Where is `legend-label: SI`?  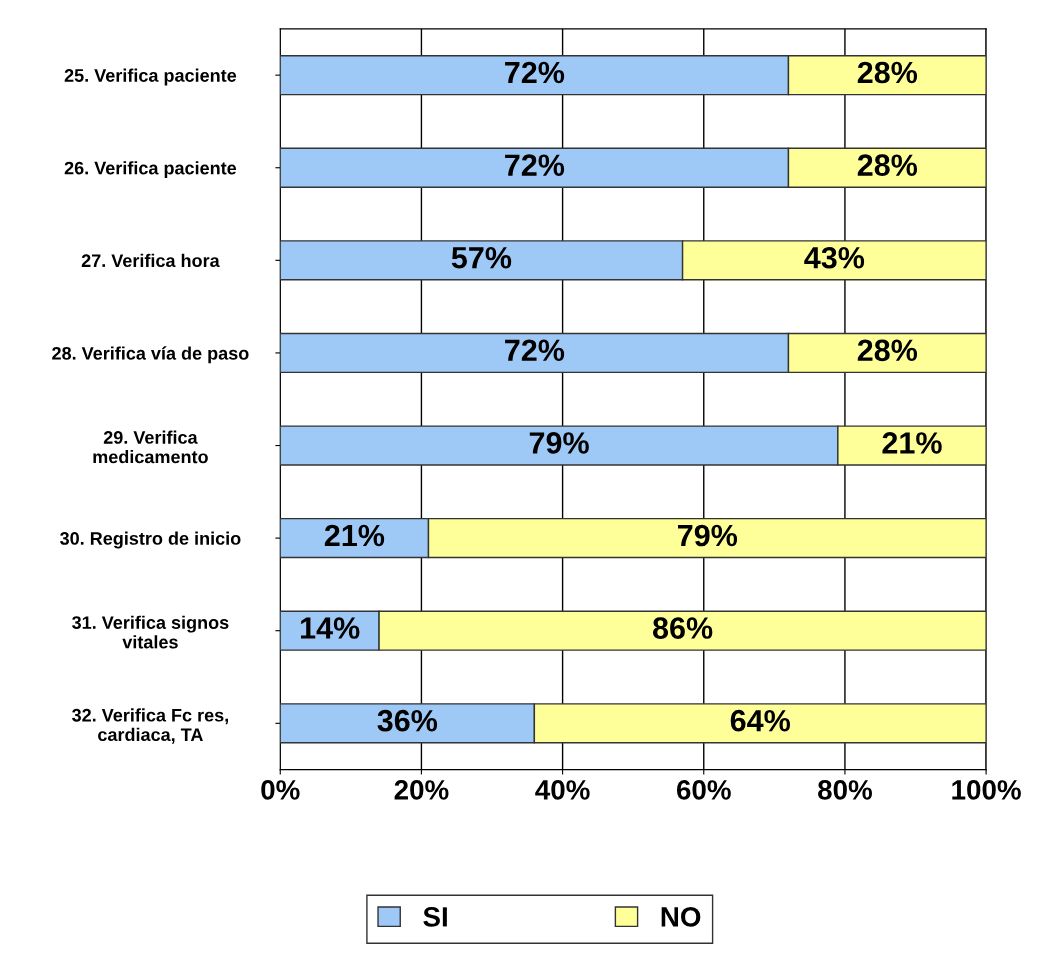 legend-label: SI is located at coordinates (435, 917).